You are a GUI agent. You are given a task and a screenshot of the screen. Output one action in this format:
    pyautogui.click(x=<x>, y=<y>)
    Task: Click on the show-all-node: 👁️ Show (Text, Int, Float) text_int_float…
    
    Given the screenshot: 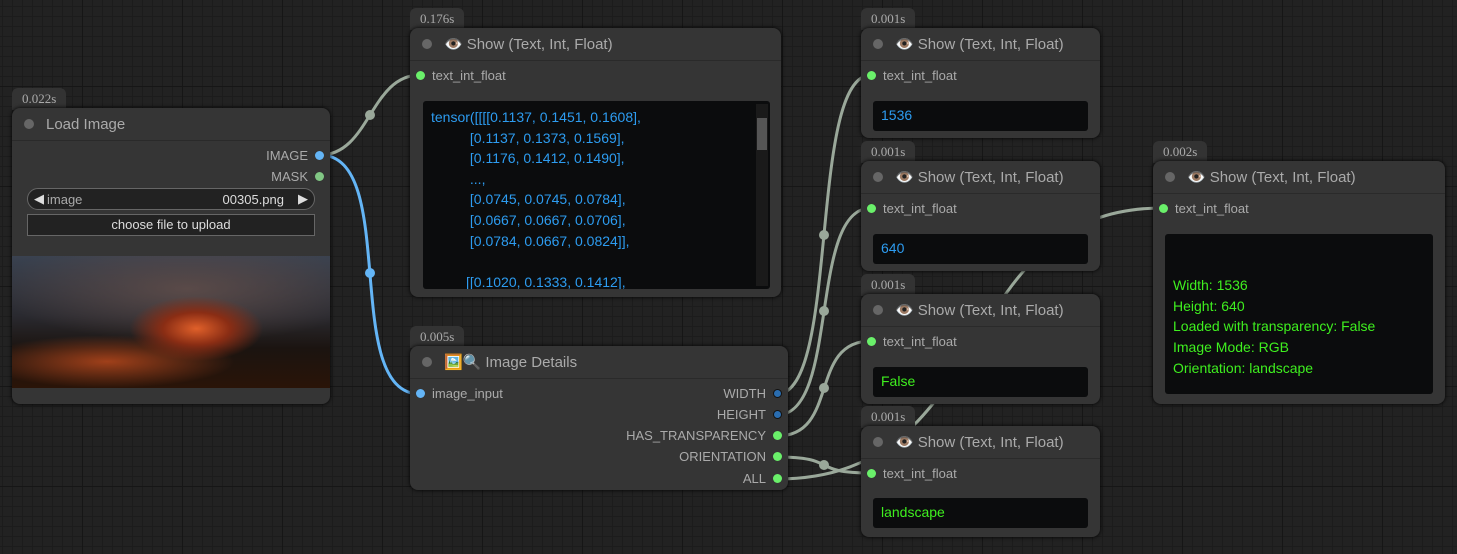 What is the action you would take?
    pyautogui.click(x=1299, y=282)
    